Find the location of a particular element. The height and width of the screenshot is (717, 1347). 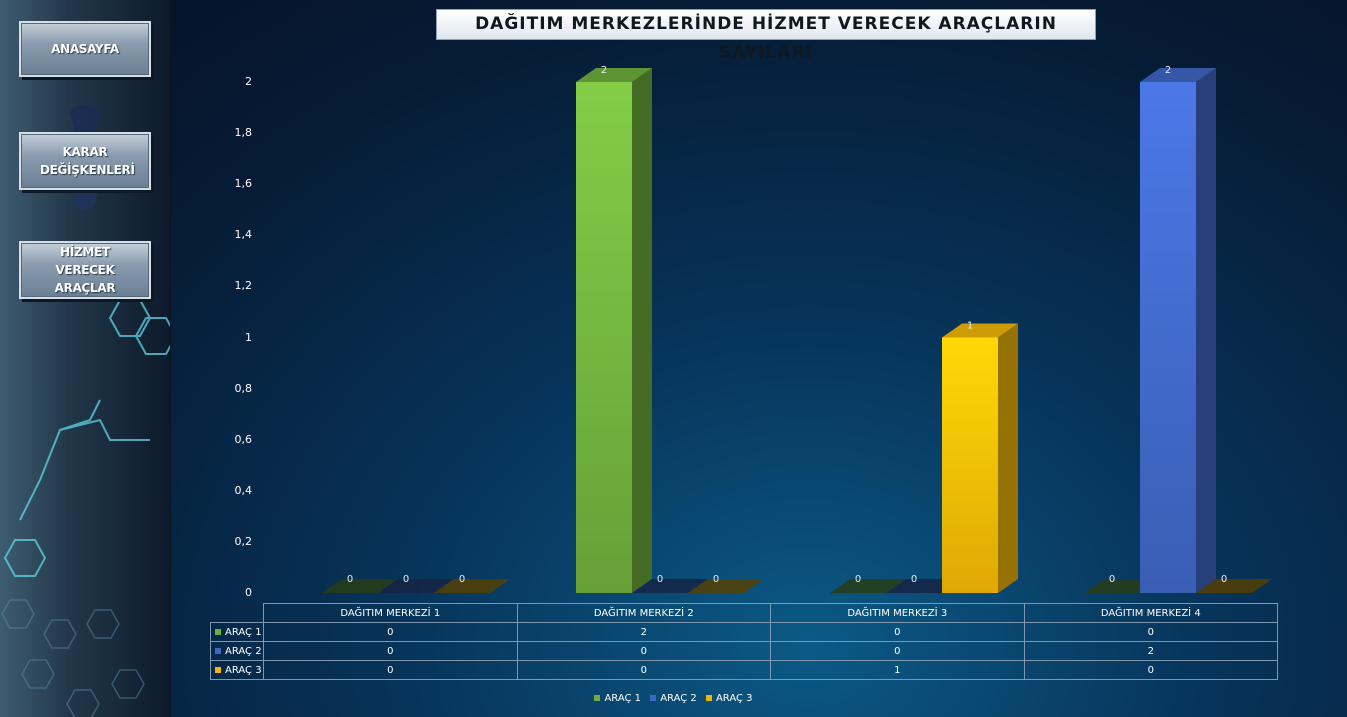

arac3-swatch-icon is located at coordinates (218, 669).